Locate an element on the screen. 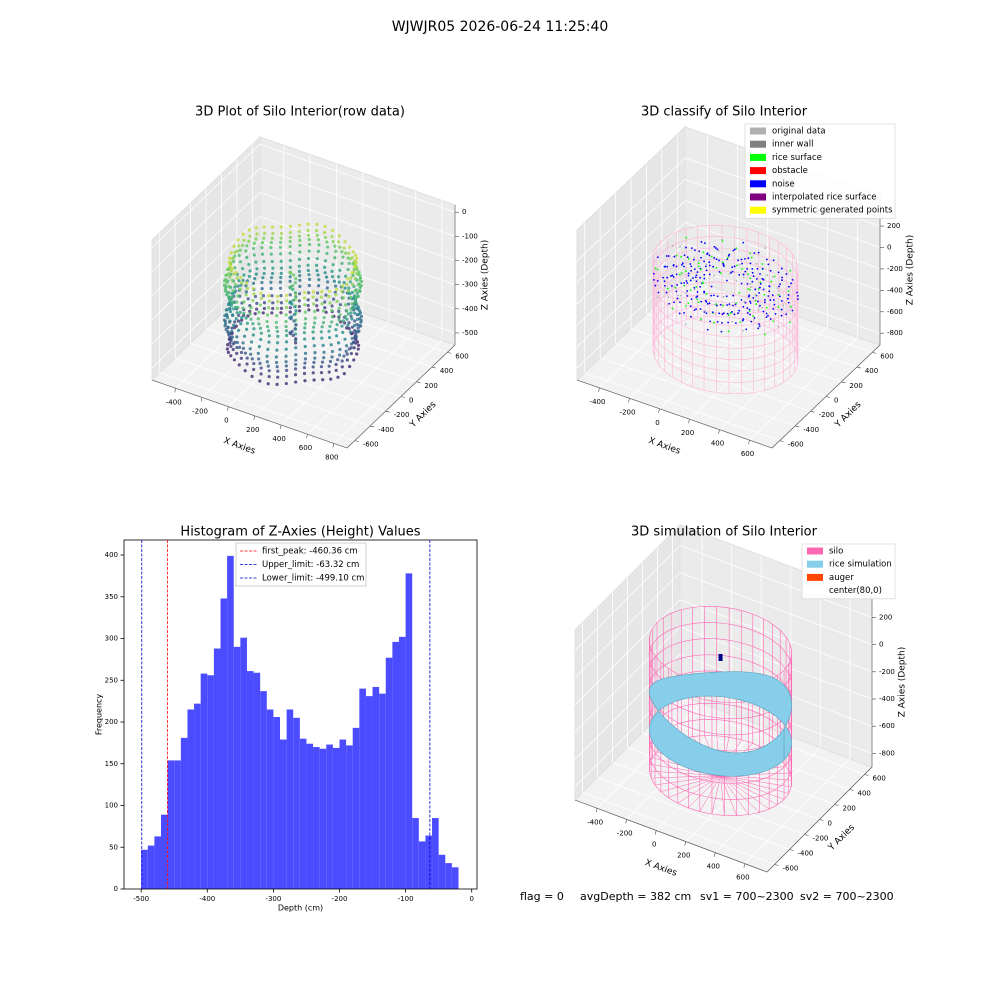  z-tick-label: -600 is located at coordinates (895, 312).